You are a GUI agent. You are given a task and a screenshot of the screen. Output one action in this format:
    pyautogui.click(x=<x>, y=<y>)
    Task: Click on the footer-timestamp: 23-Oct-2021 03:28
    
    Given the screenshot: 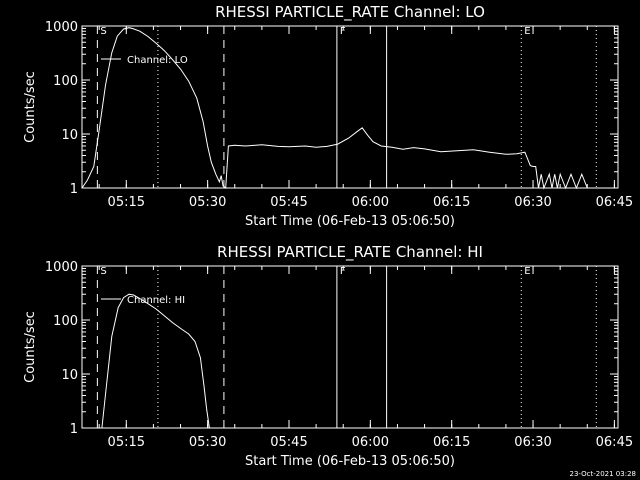 What is the action you would take?
    pyautogui.click(x=603, y=474)
    